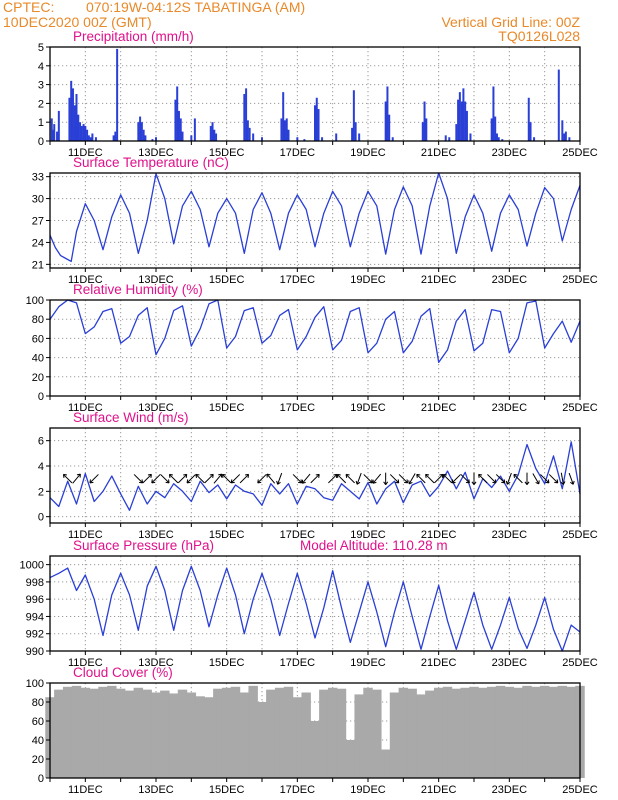 Image resolution: width=618 pixels, height=800 pixels. Describe the element at coordinates (123, 672) in the screenshot. I see `panel-title: Cloud Cover (%)` at that location.